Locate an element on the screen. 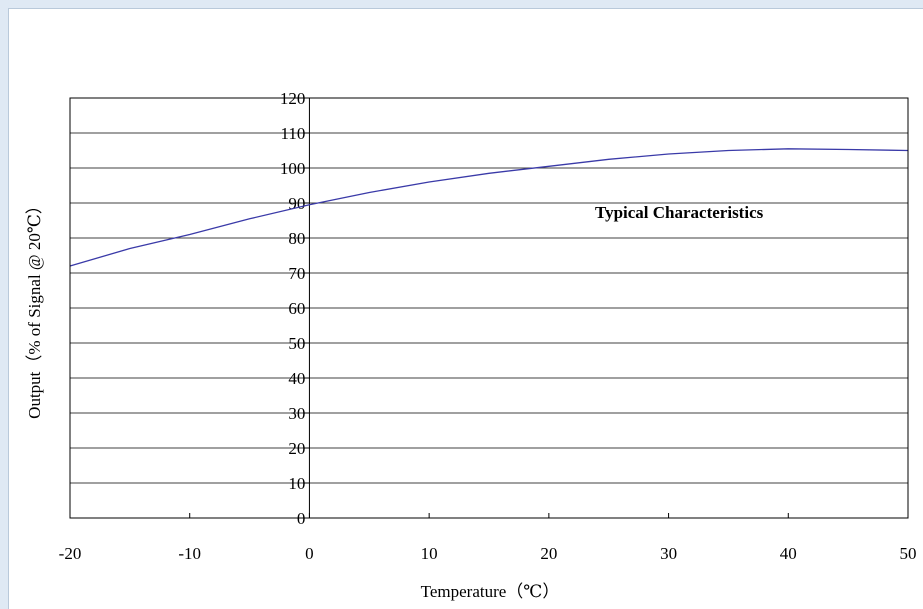 Image resolution: width=923 pixels, height=609 pixels. y-tick-label: 20 is located at coordinates (296, 448).